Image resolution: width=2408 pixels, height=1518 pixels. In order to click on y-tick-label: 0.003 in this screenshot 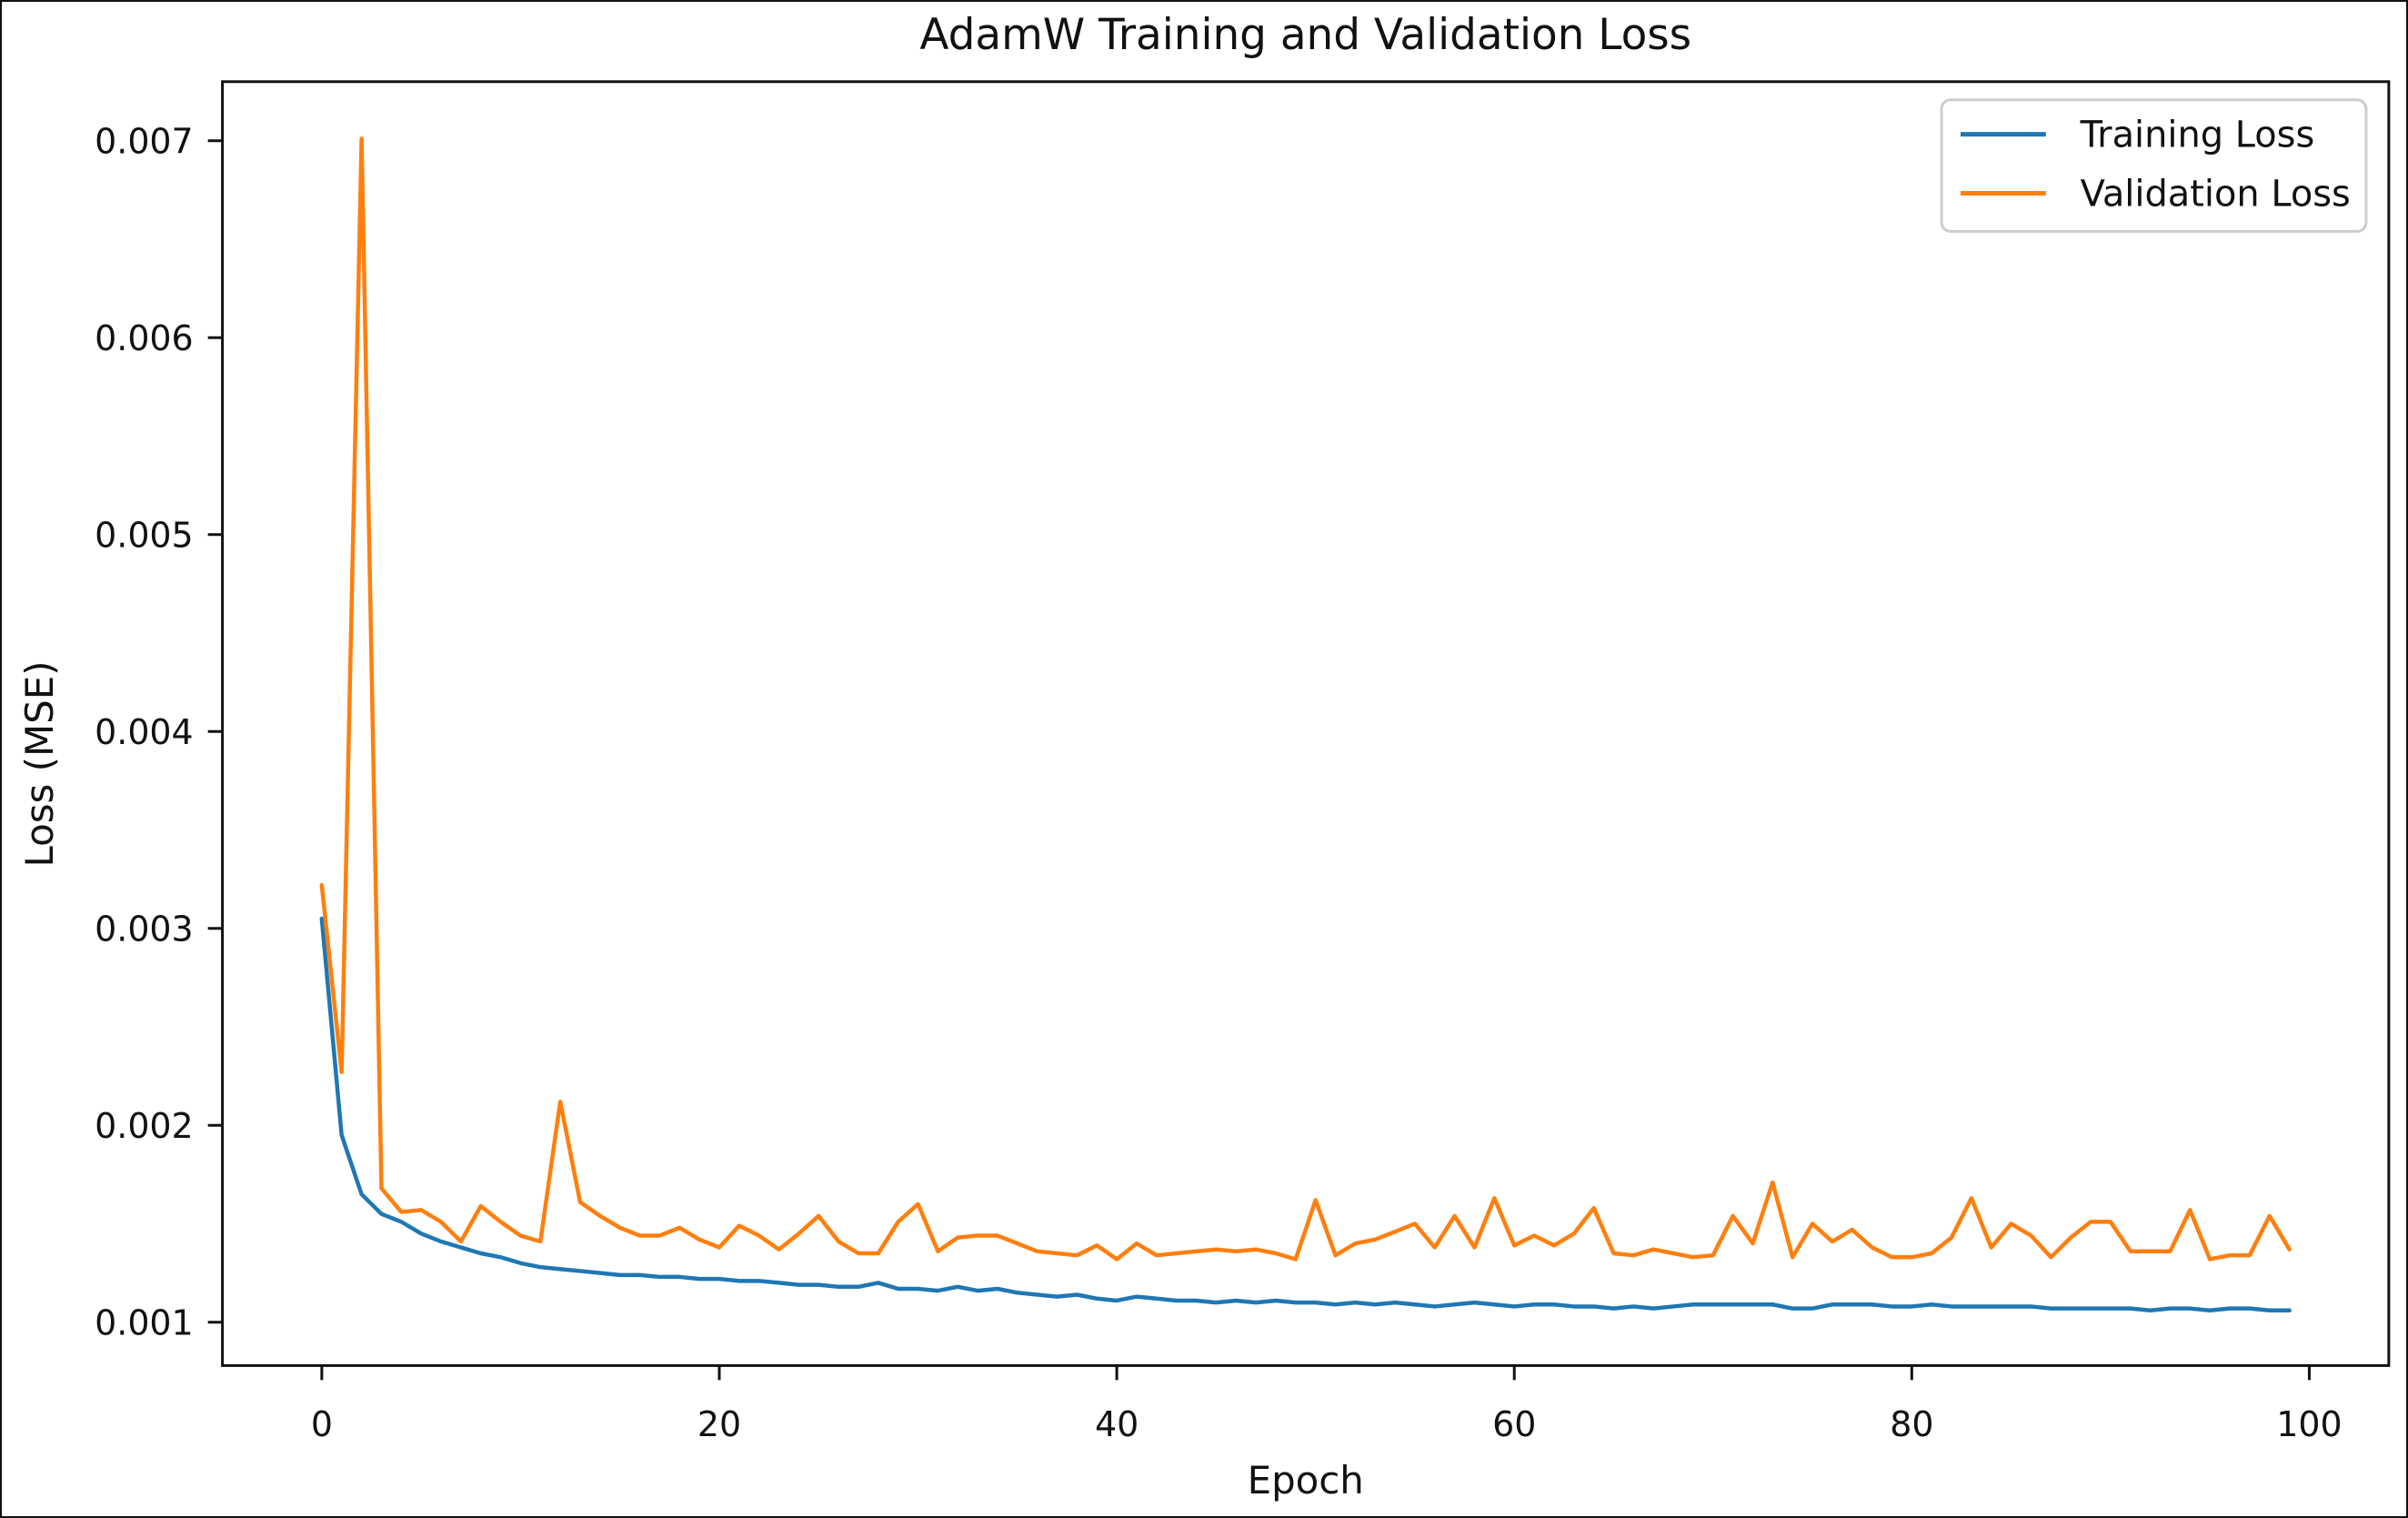, I will do `click(144, 930)`.